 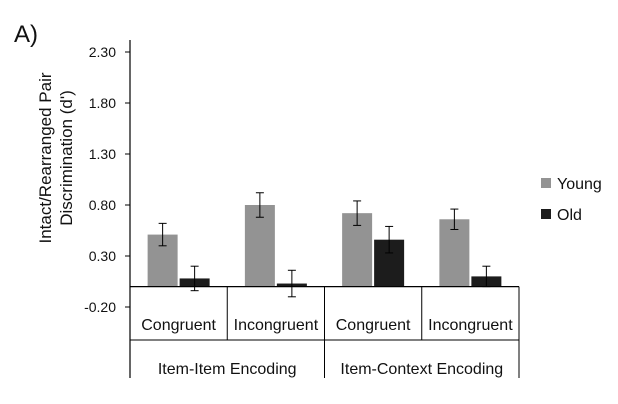 What do you see at coordinates (421, 369) in the screenshot?
I see `group-label-item-context: Item-Context Encoding` at bounding box center [421, 369].